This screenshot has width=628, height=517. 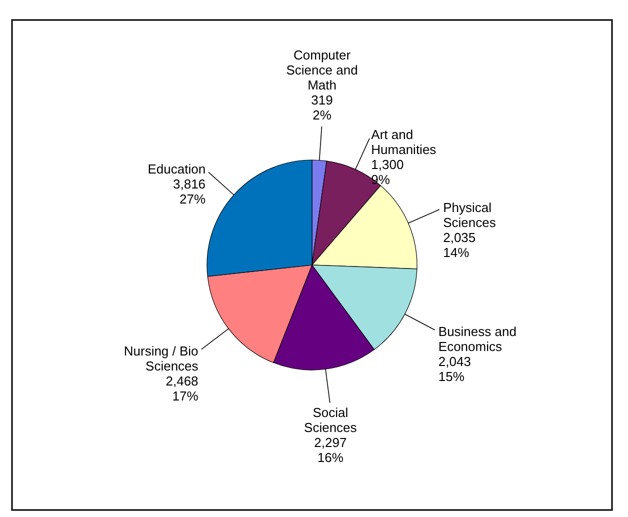 I want to click on data-label: 1,300 9%, so click(x=387, y=171).